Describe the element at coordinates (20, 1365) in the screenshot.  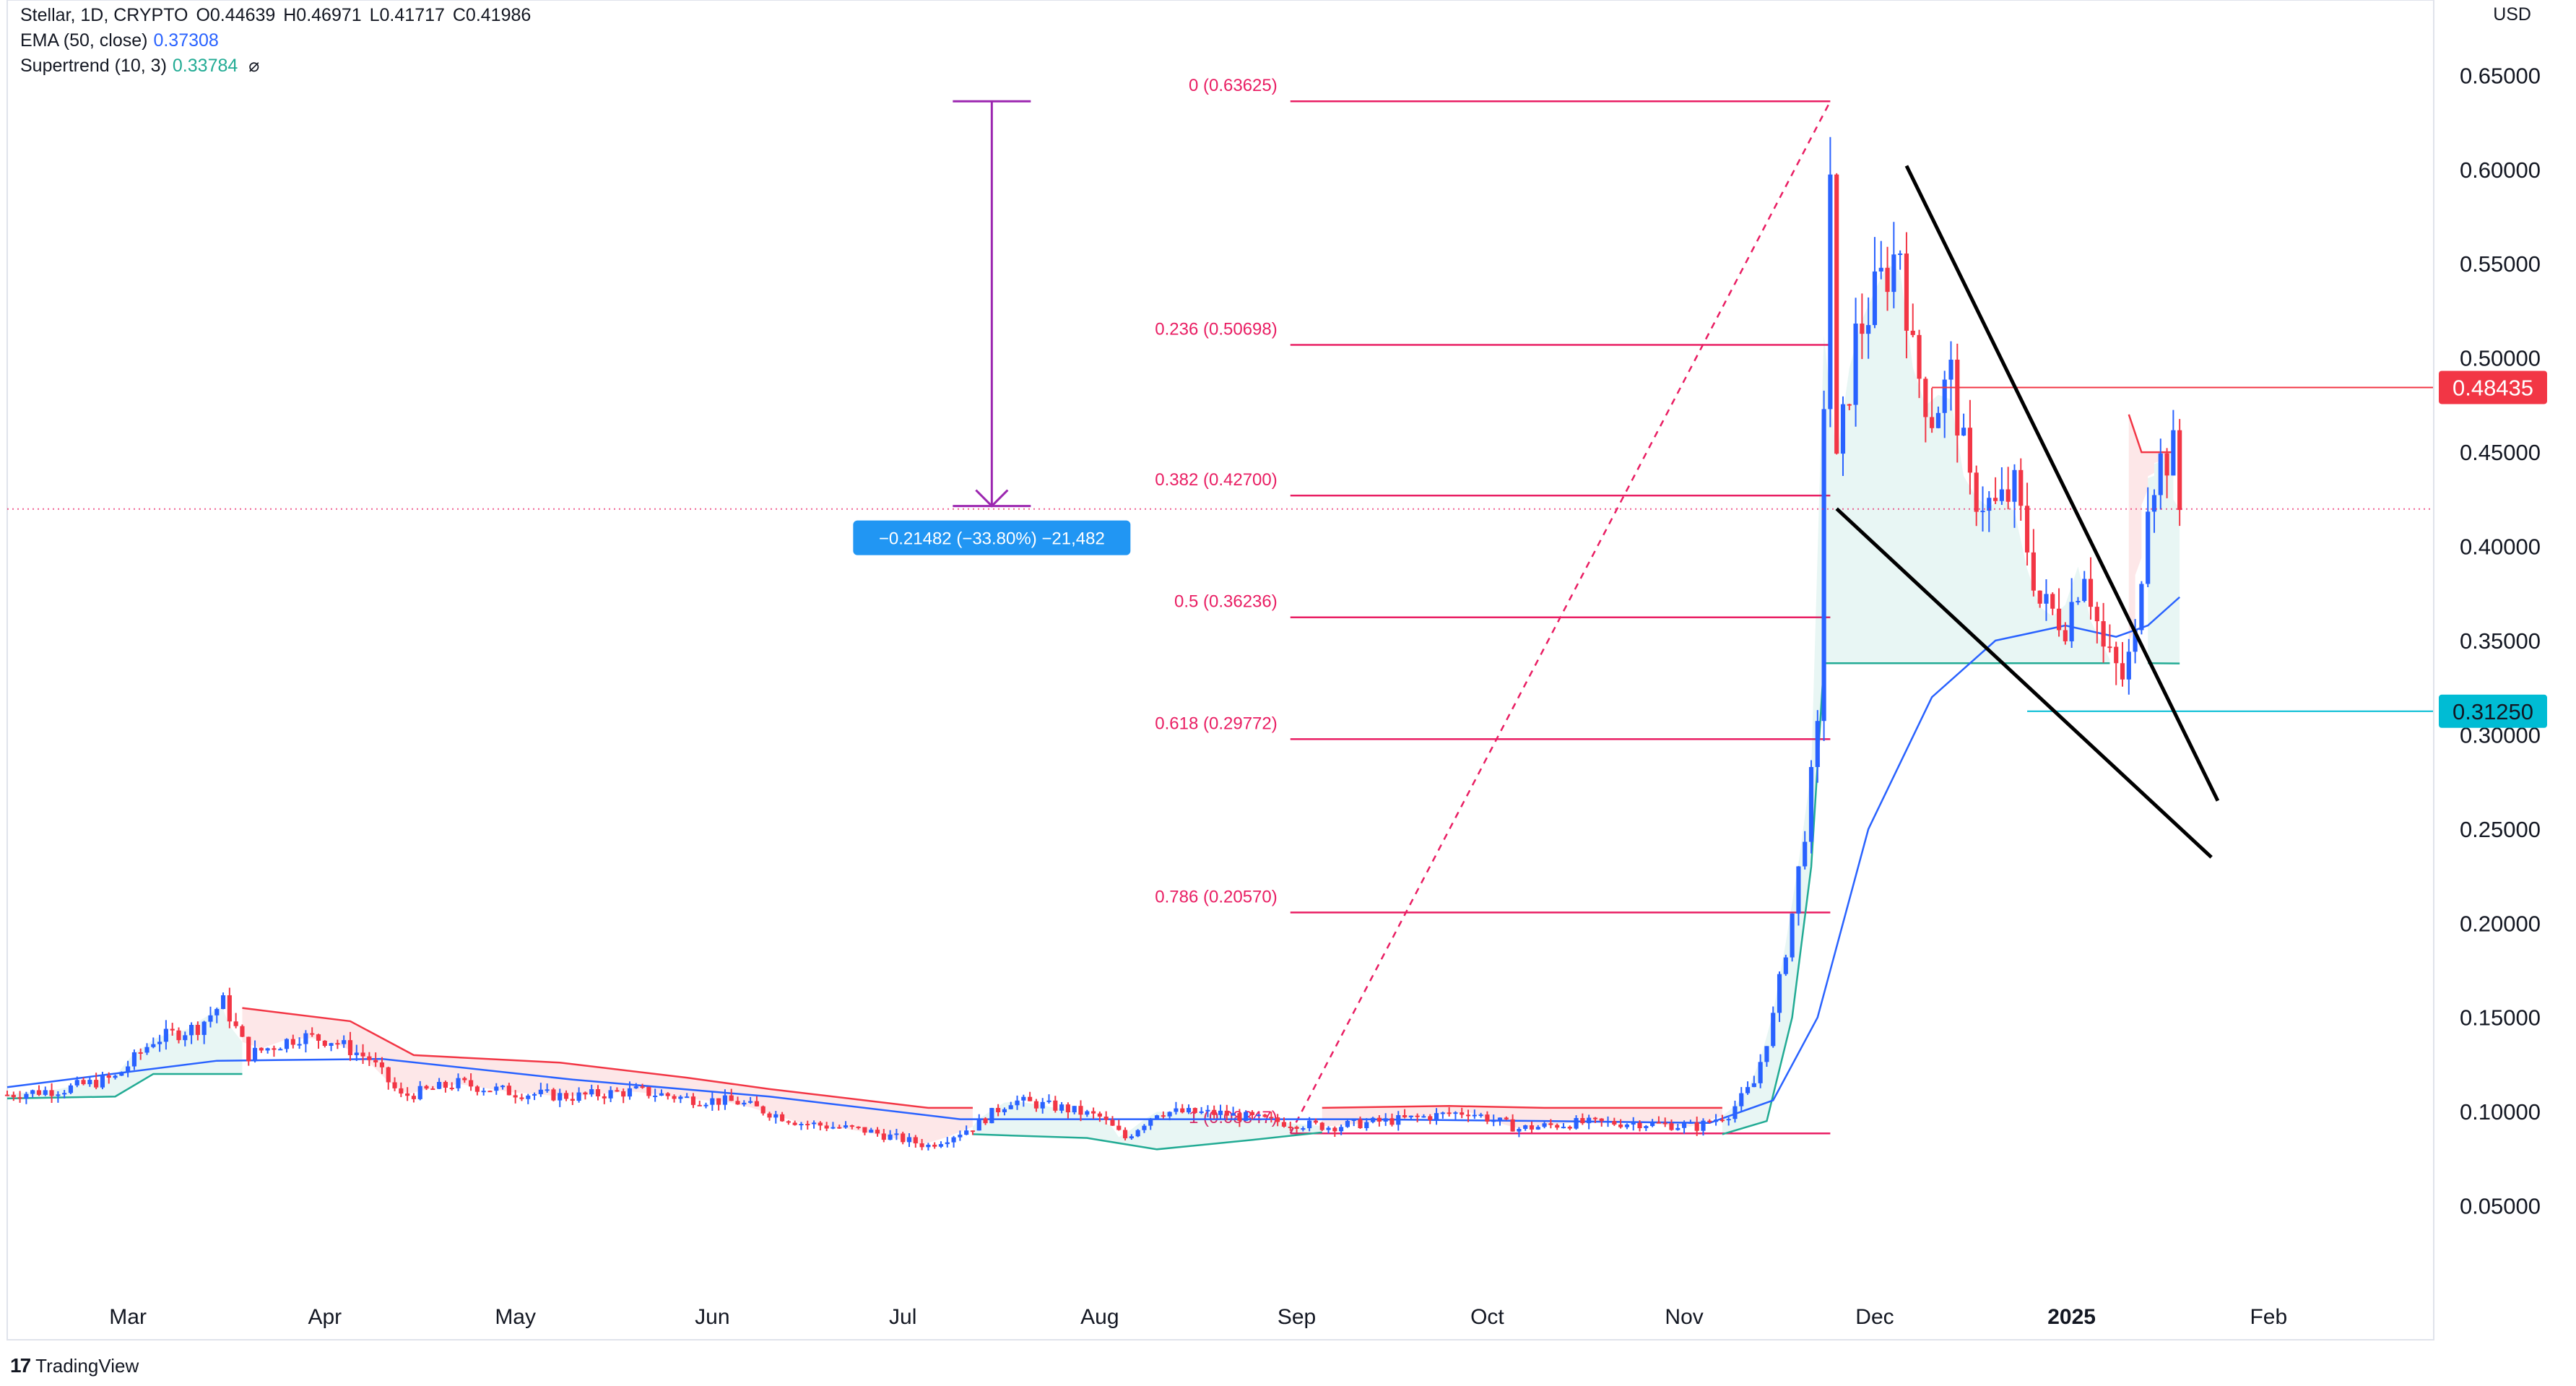
I see `tv-logo-icon: 17` at that location.